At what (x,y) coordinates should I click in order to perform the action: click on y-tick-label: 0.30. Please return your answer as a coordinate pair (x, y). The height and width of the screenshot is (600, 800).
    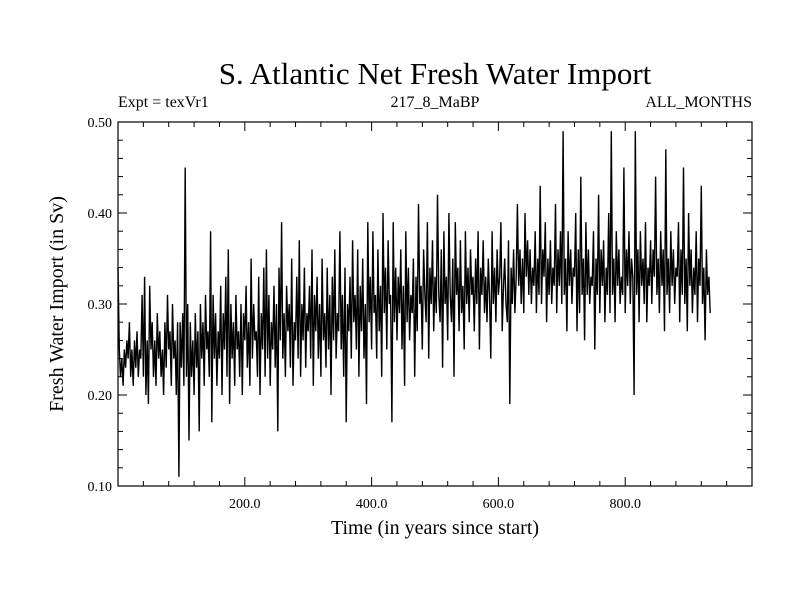
    Looking at the image, I should click on (100, 305).